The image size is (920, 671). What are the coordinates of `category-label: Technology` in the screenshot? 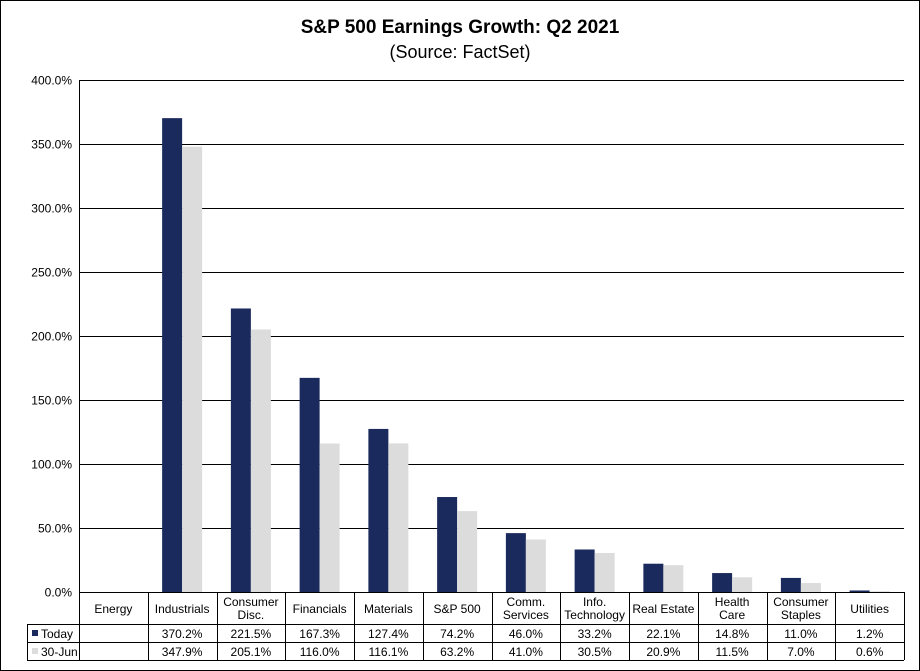 It's located at (594, 615).